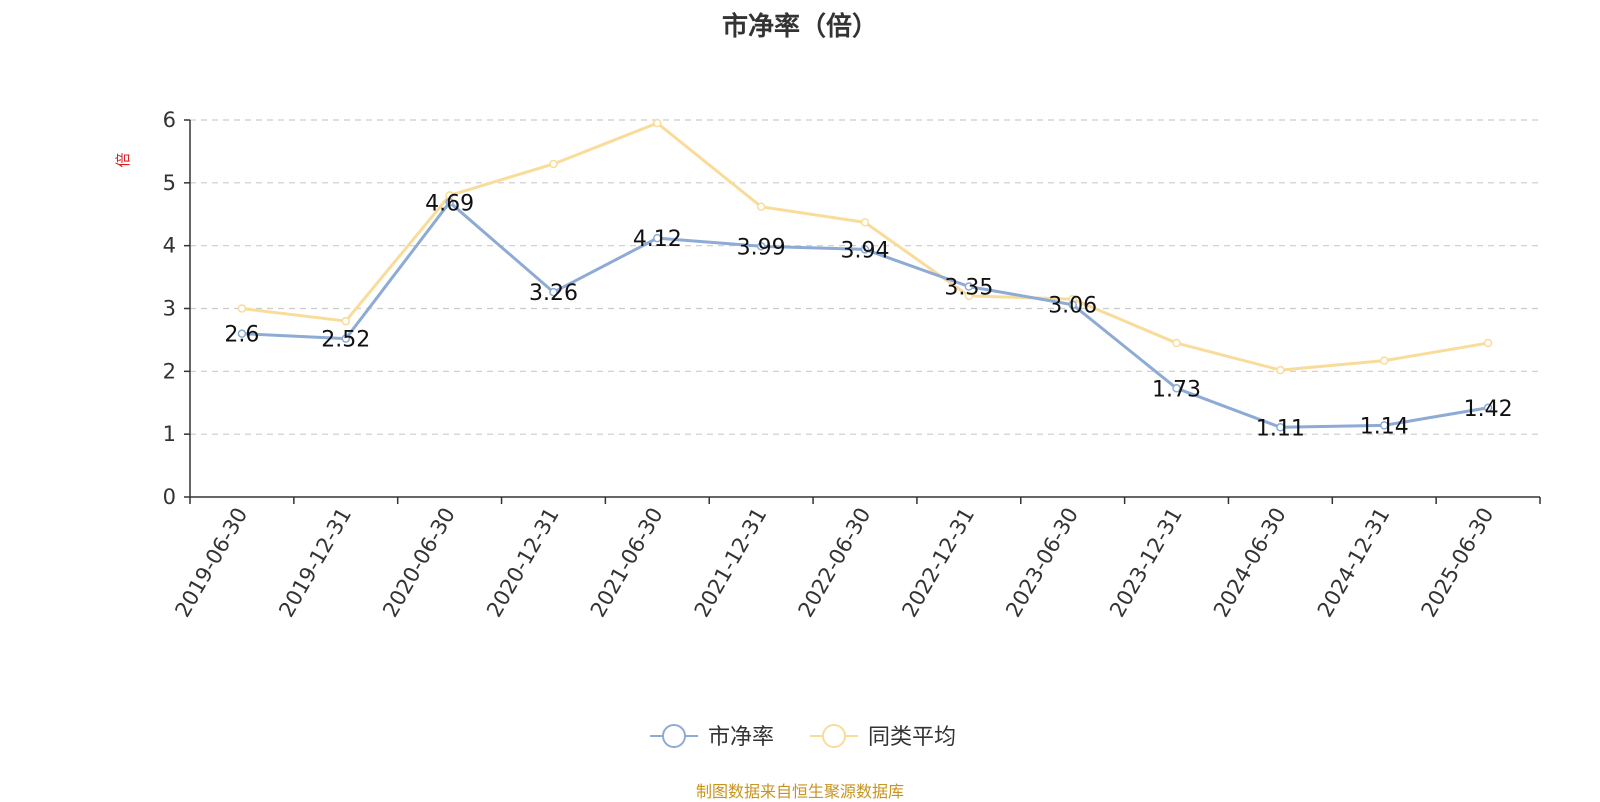 Image resolution: width=1600 pixels, height=802 pixels. Describe the element at coordinates (169, 434) in the screenshot. I see `y-tick-label: 1` at that location.